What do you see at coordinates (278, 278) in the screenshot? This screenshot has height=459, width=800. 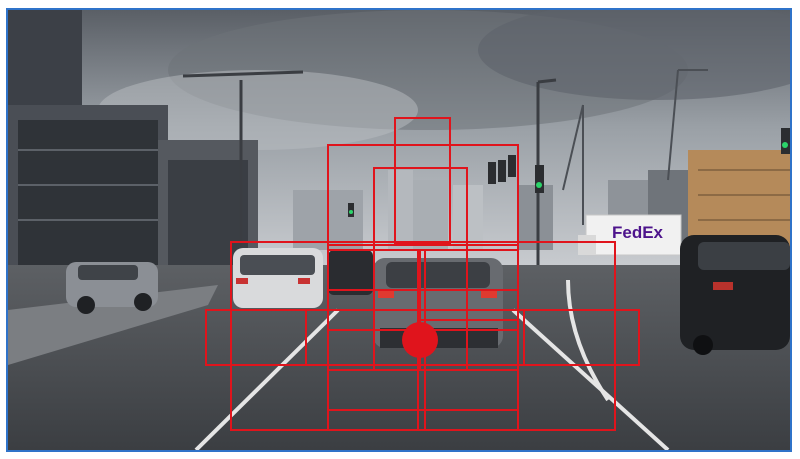 I see `white-suv-left` at bounding box center [278, 278].